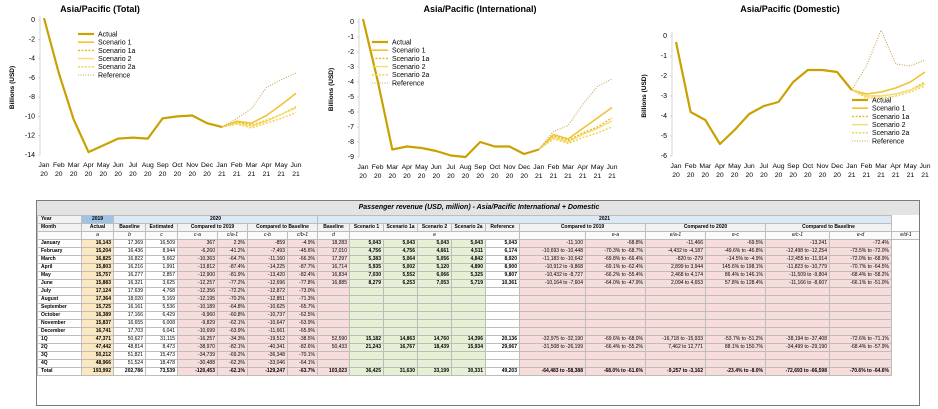  I want to click on y-tick-label: 0, so click(352, 22).